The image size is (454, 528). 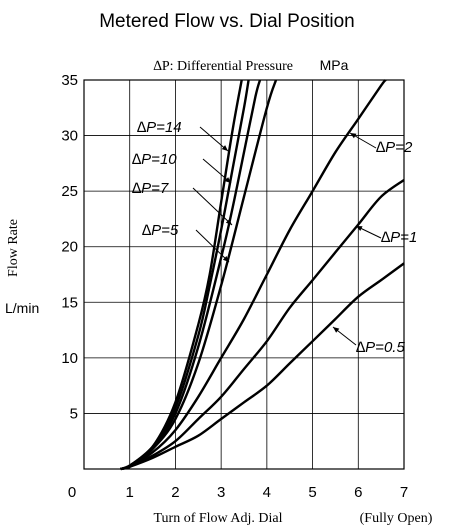 I want to click on chart-title: Metered Flow vs. Dial Position, so click(x=227, y=21).